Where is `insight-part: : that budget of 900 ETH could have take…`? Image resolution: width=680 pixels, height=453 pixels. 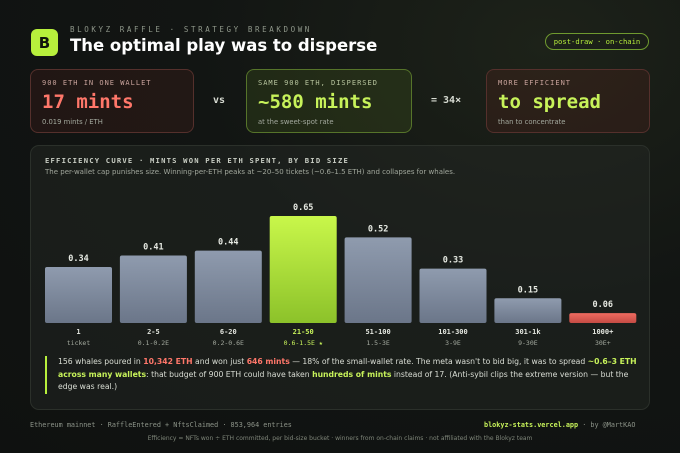
insight-part: : that budget of 900 ETH could have take… is located at coordinates (229, 374).